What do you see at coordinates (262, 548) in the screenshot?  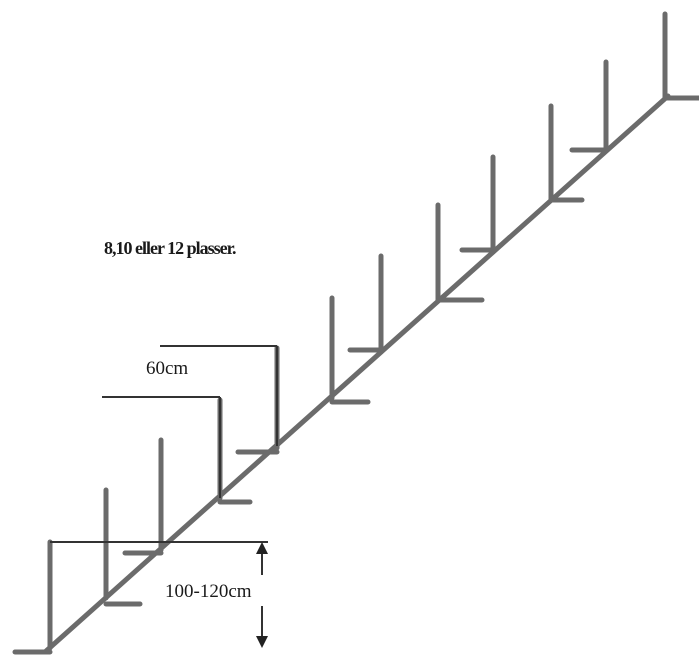 I see `dim-height-arrow-up` at bounding box center [262, 548].